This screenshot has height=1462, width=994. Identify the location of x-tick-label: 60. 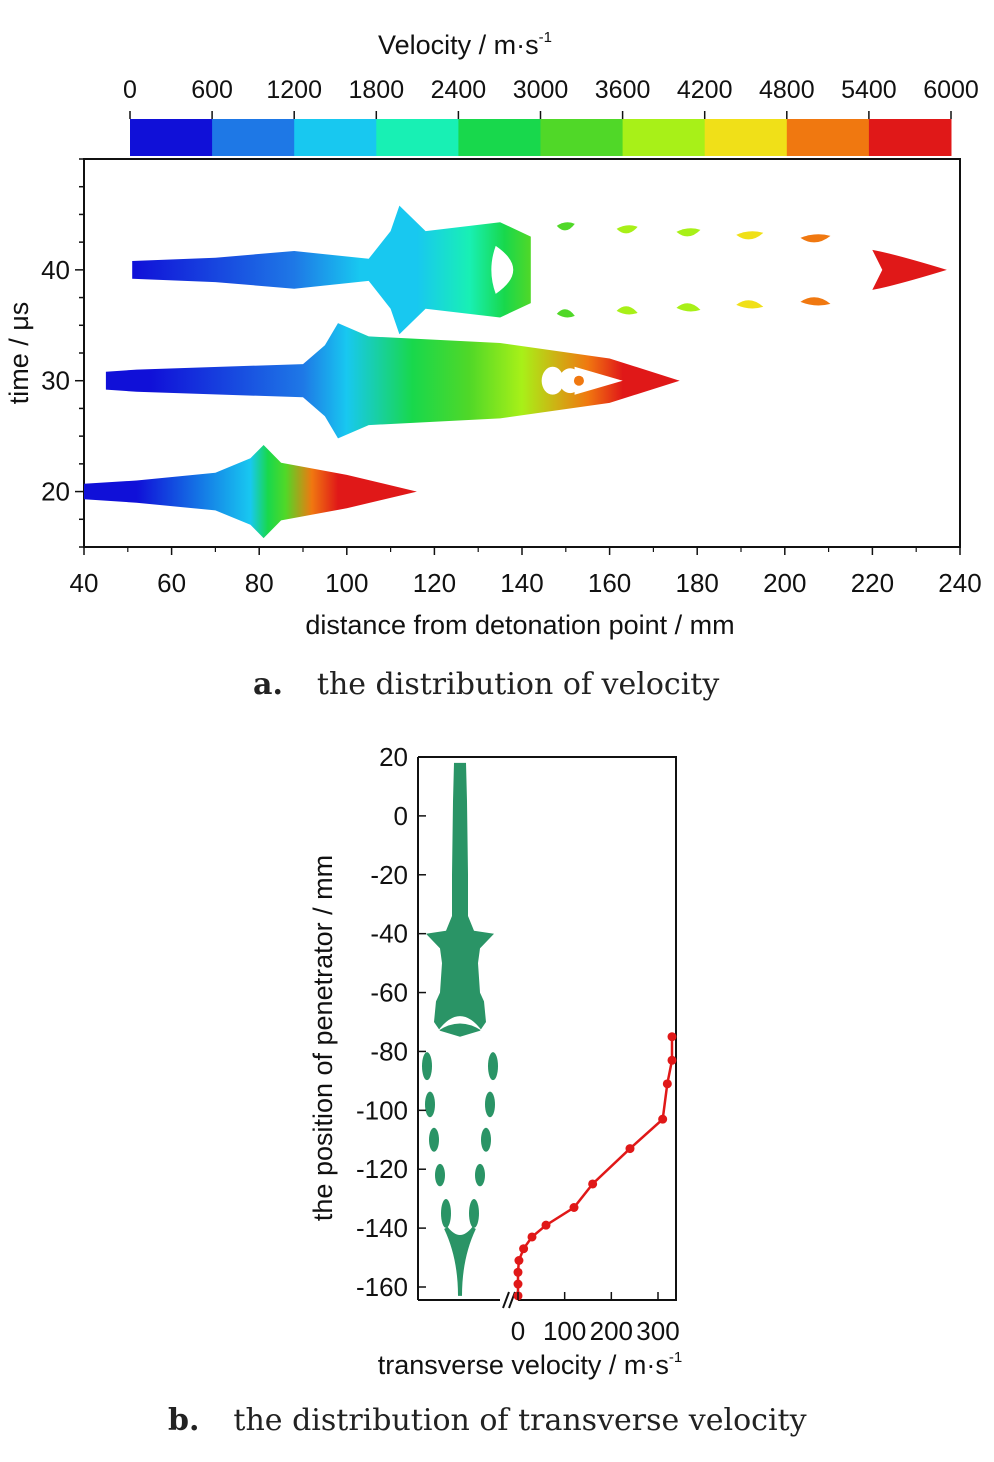
(171, 583).